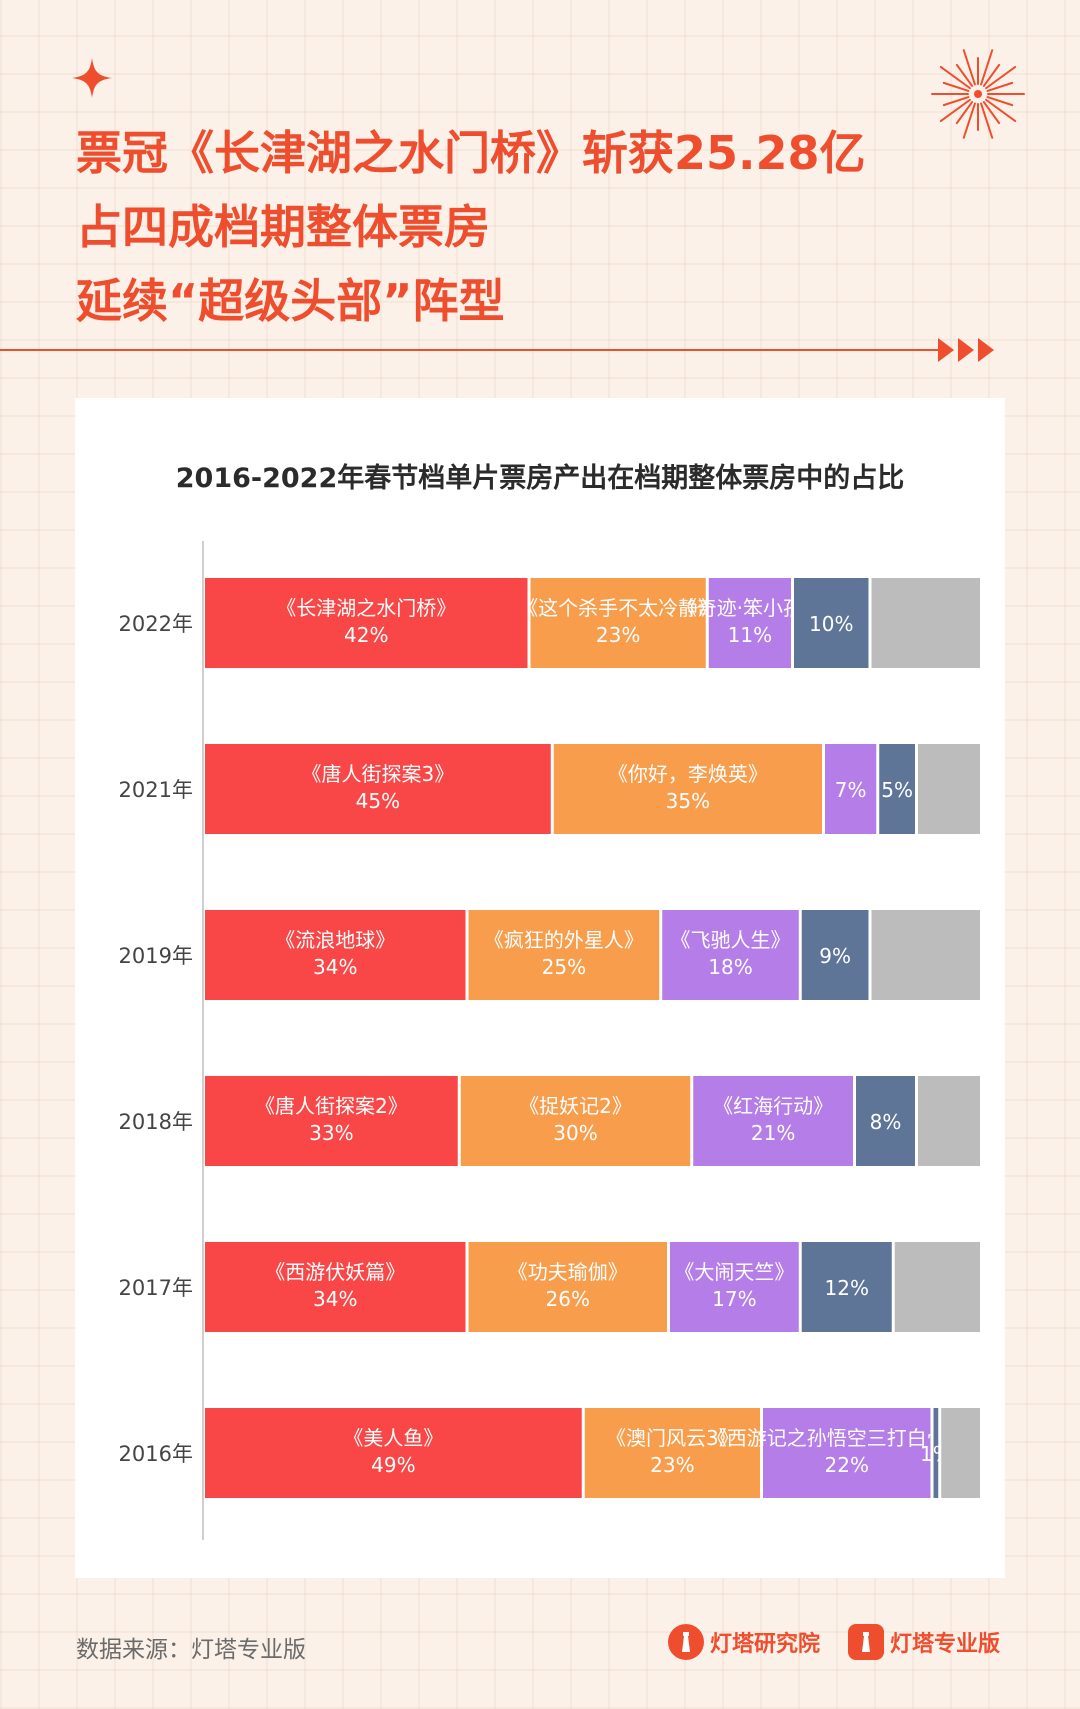 The image size is (1080, 1709). I want to click on segment-name-label: 《西游记之孙悟空三打白骨精》, so click(847, 1438).